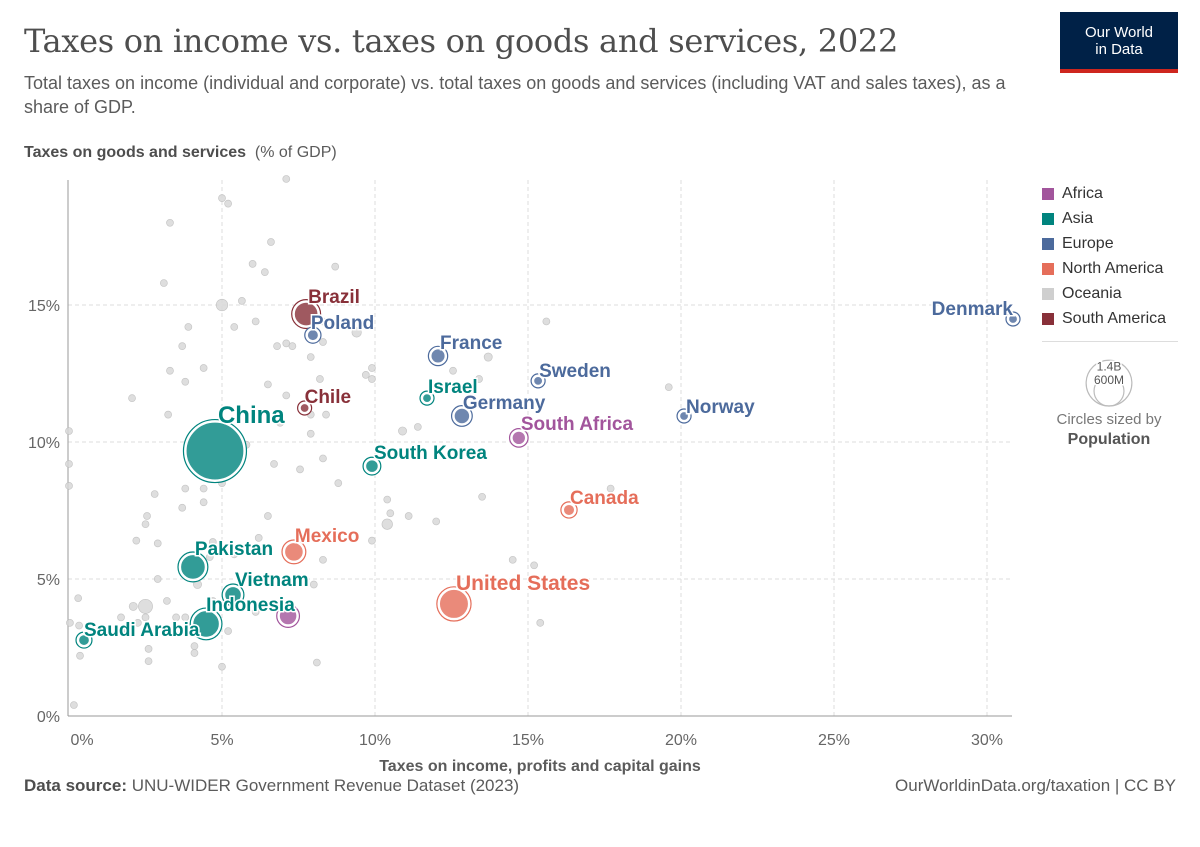 This screenshot has height=847, width=1200. Describe the element at coordinates (1078, 218) in the screenshot. I see `legend-label: Asia` at that location.